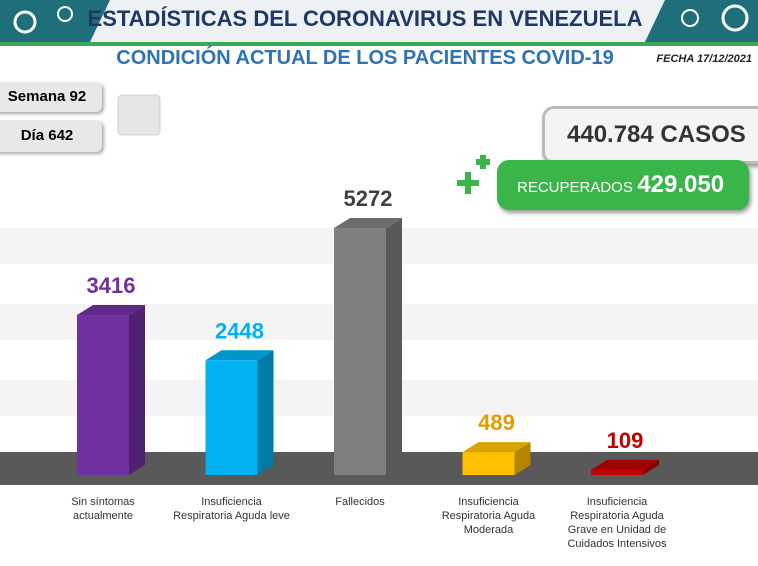  What do you see at coordinates (575, 187) in the screenshot?
I see `recovered-label: RECUPERADOS` at bounding box center [575, 187].